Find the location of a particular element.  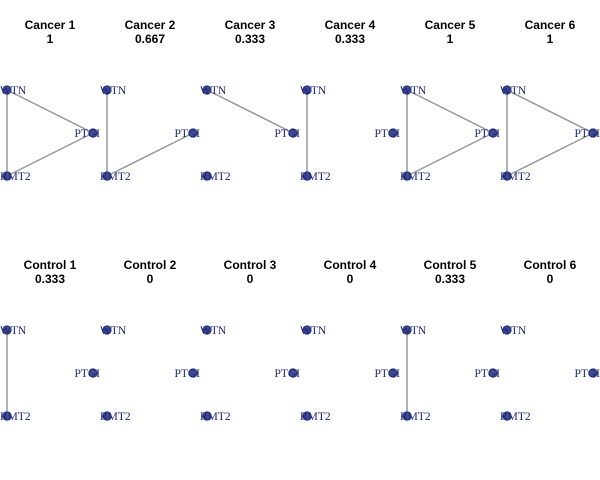

panel-title: Cancer 6 is located at coordinates (550, 25).